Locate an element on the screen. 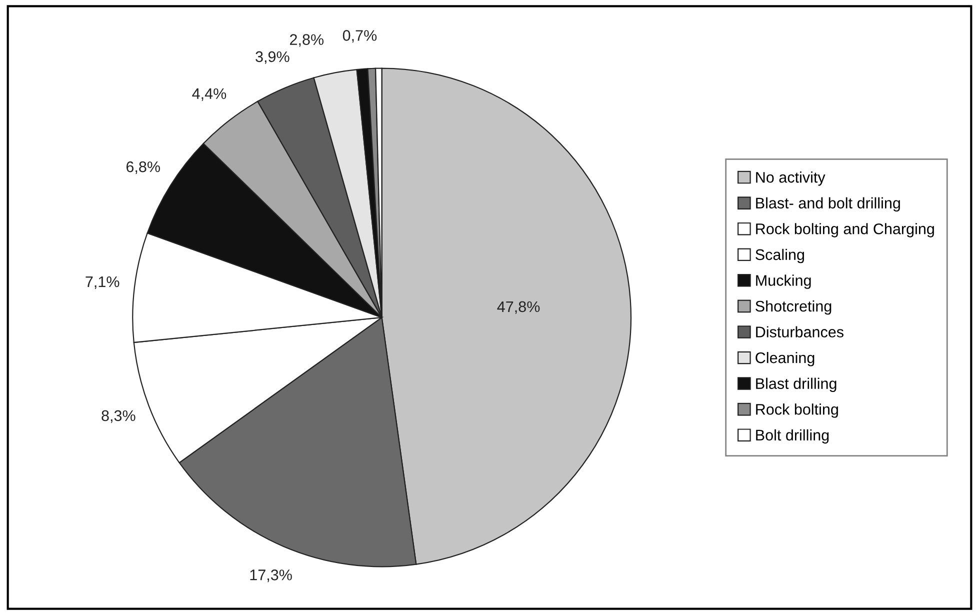 This screenshot has width=979, height=615. data-label: 2,8% is located at coordinates (307, 40).